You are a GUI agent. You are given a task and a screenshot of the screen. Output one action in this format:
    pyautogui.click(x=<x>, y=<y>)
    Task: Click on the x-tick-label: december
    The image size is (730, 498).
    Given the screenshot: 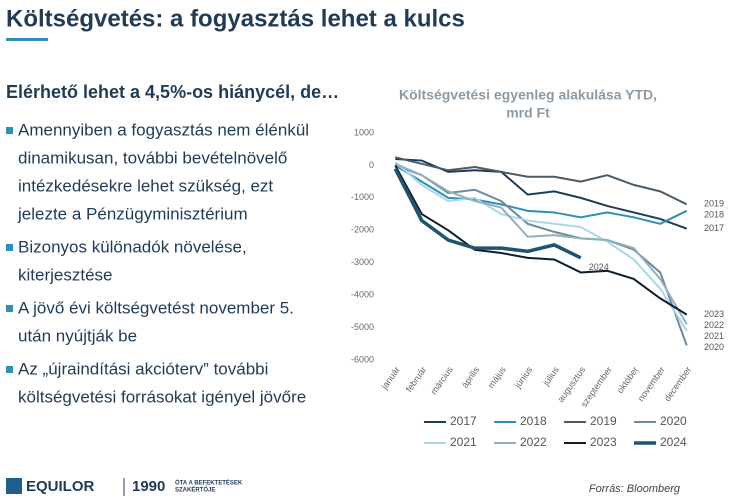 What is the action you would take?
    pyautogui.click(x=677, y=384)
    